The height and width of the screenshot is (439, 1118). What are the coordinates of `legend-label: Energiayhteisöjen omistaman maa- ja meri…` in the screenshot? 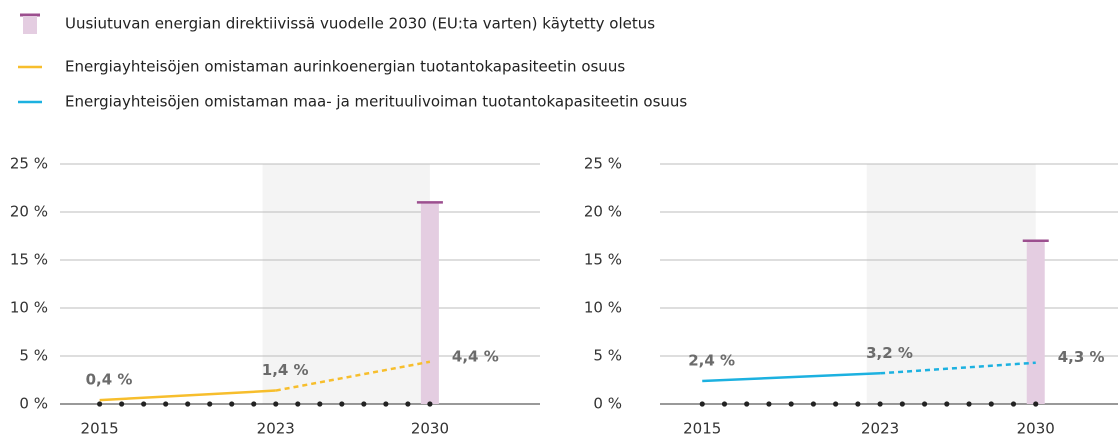 It's located at (376, 102).